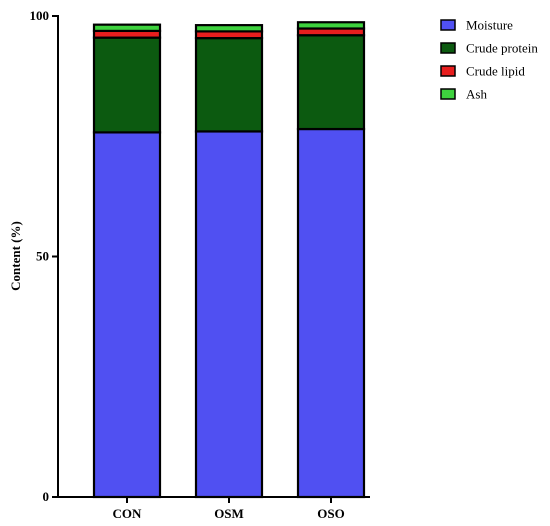 The image size is (550, 526). I want to click on legend-swatch-moisture, so click(448, 25).